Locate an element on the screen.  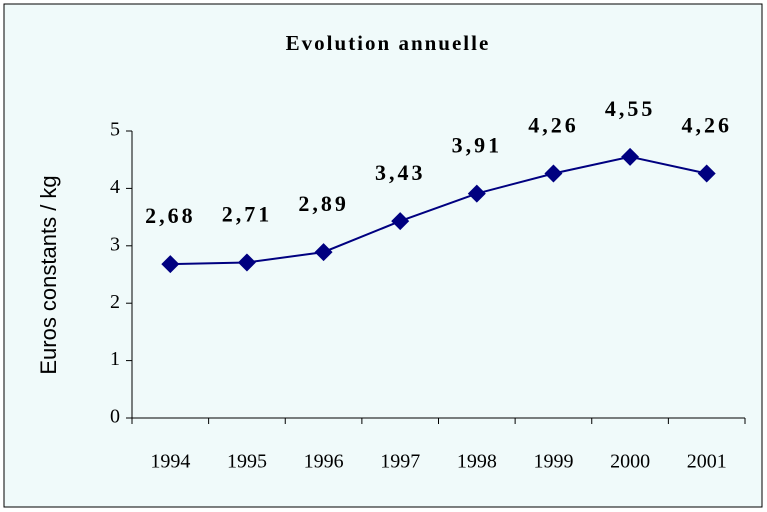
x-tick-label: 1999 is located at coordinates (553, 462).